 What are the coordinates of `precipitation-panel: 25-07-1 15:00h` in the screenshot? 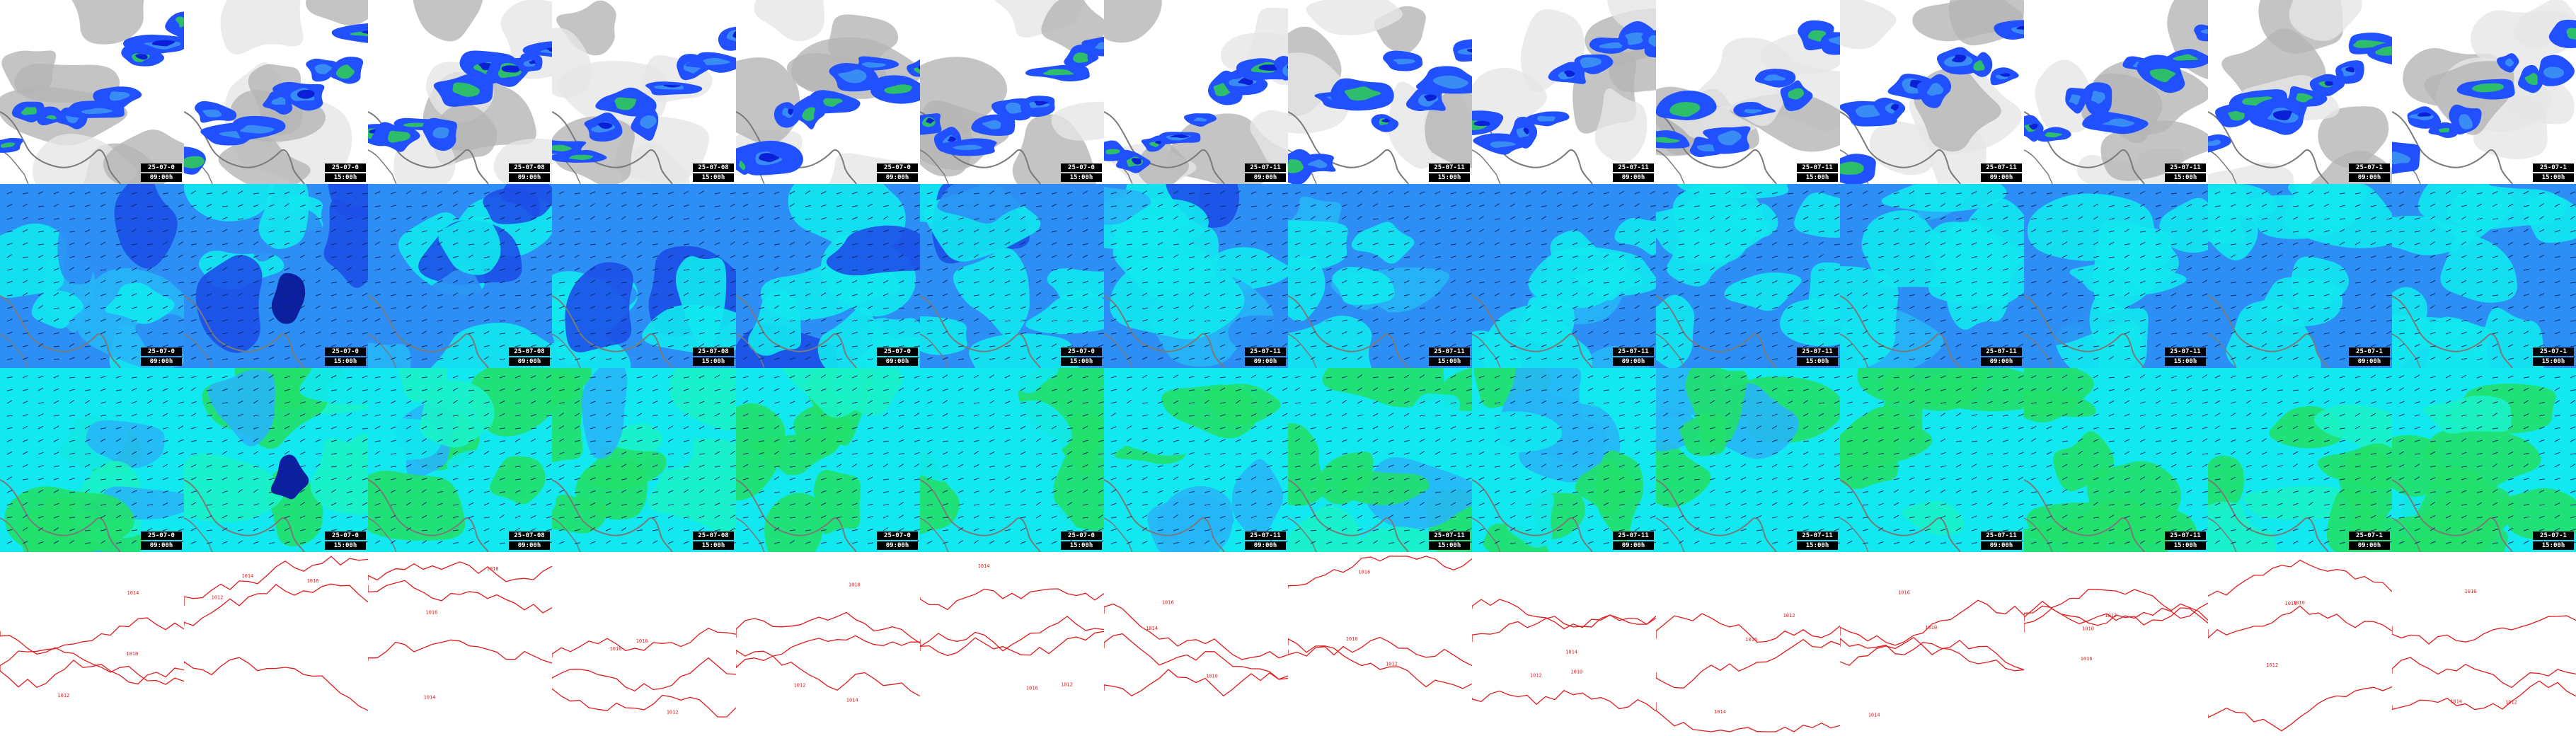 It's located at (2484, 92).